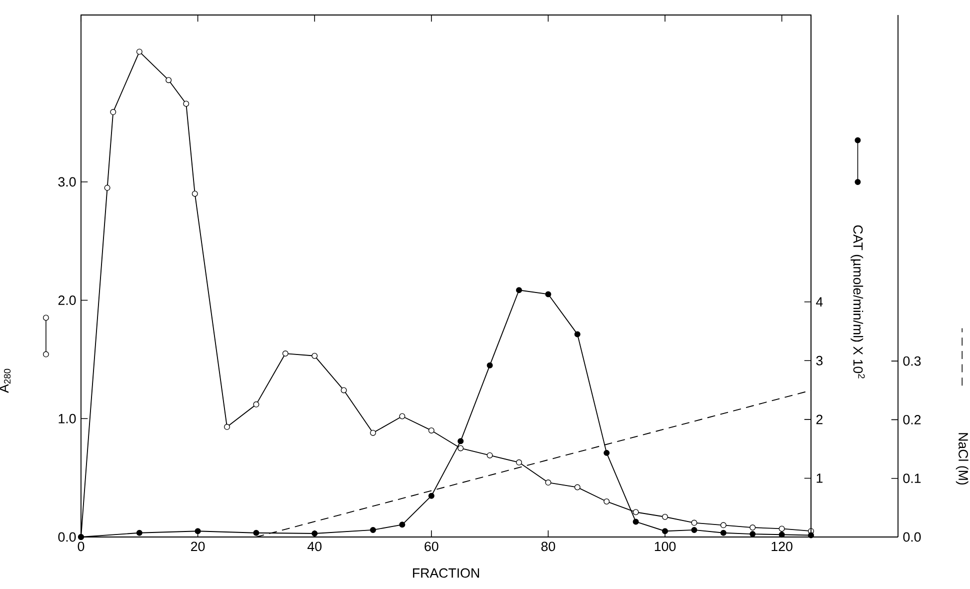 The height and width of the screenshot is (589, 970). Describe the element at coordinates (819, 361) in the screenshot. I see `y2-tick-label: 3` at that location.